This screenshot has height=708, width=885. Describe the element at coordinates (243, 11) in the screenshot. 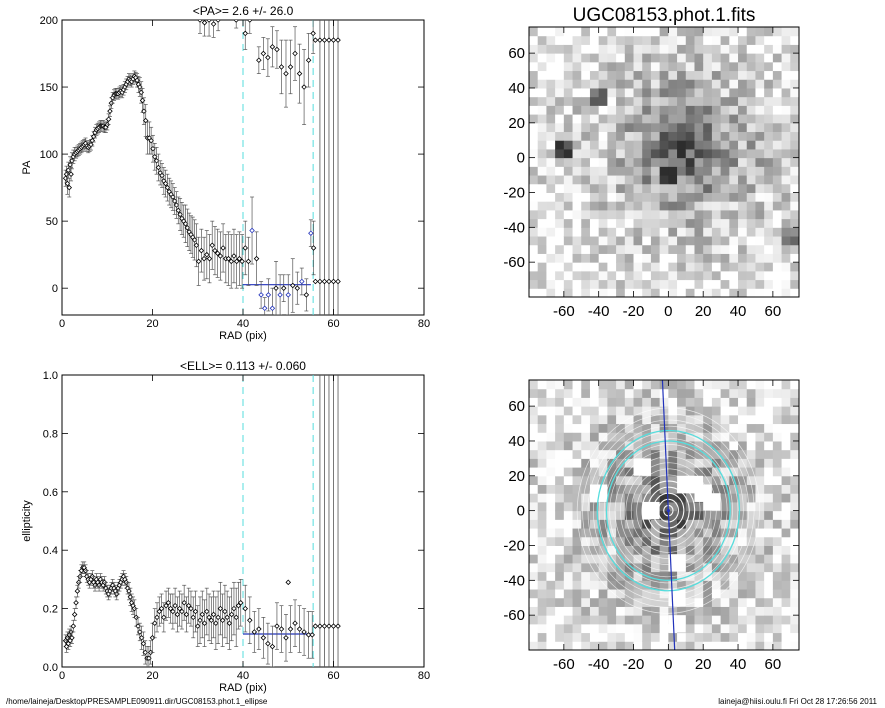

I see `plot-title: <PA>= 2.6 +/- 26.0` at that location.